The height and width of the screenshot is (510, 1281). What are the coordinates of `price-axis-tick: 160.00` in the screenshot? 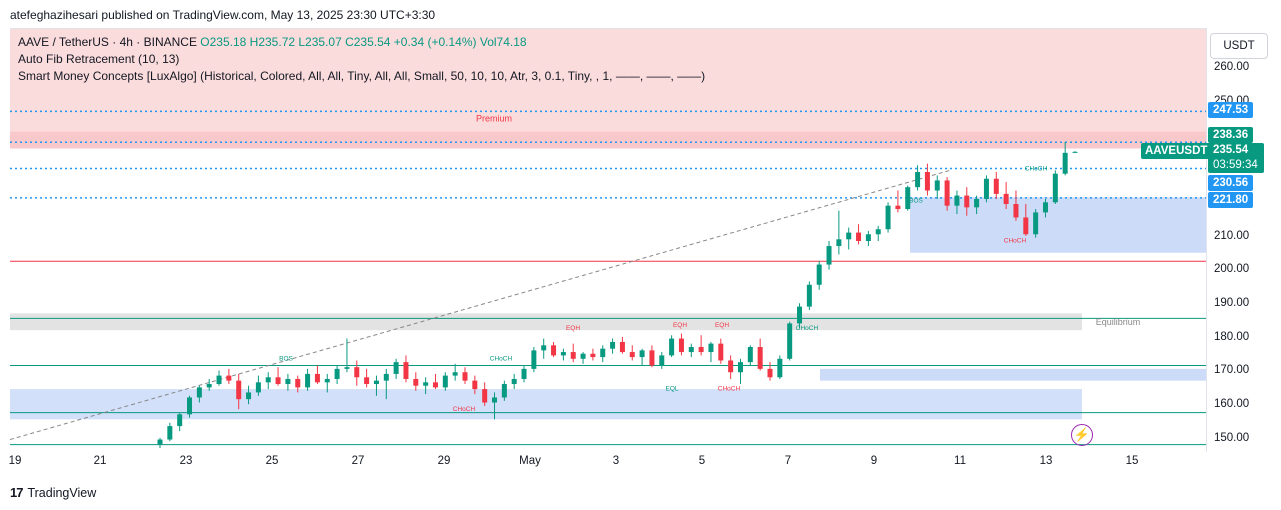 It's located at (1232, 403).